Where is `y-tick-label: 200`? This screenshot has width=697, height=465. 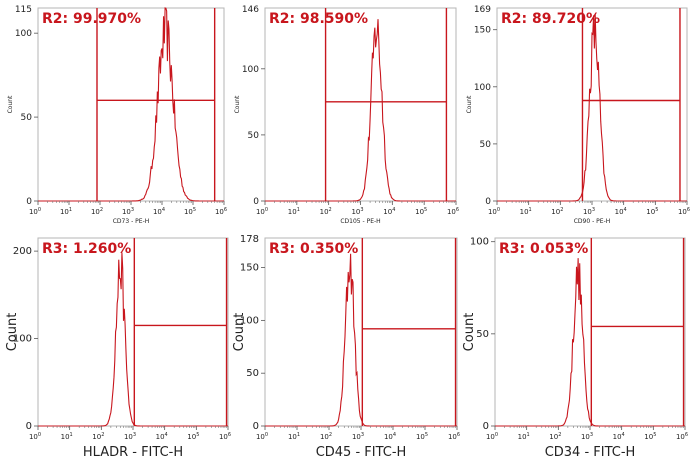
y-tick-label: 200 is located at coordinates (22, 251).